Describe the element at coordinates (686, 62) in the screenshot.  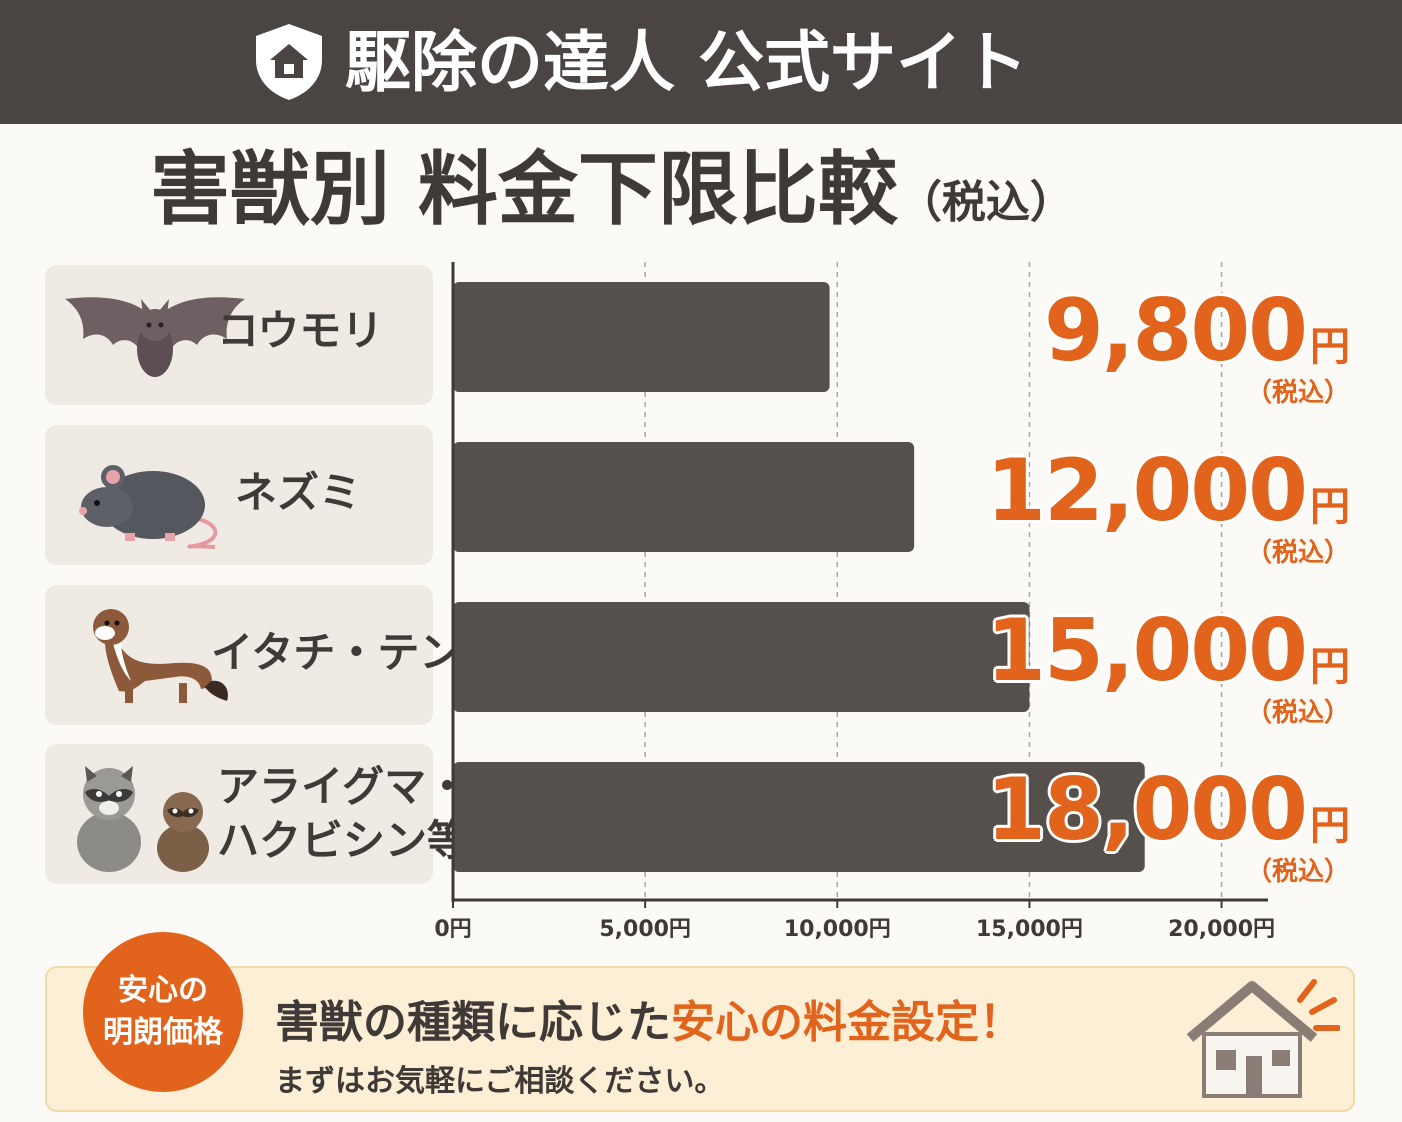
I see `site-title: 駆除の達人 公式サイト` at that location.